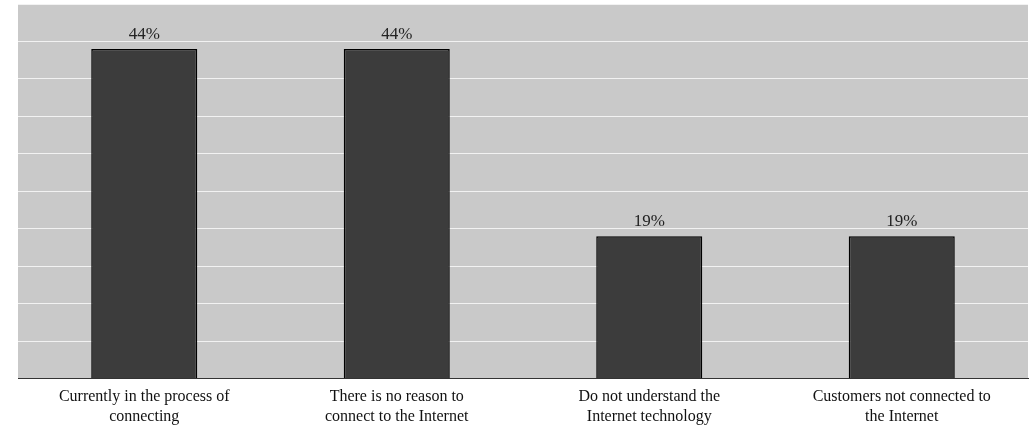 The width and height of the screenshot is (1030, 429). What do you see at coordinates (649, 406) in the screenshot?
I see `x-tick-label: Do not understand the Internet technology` at bounding box center [649, 406].